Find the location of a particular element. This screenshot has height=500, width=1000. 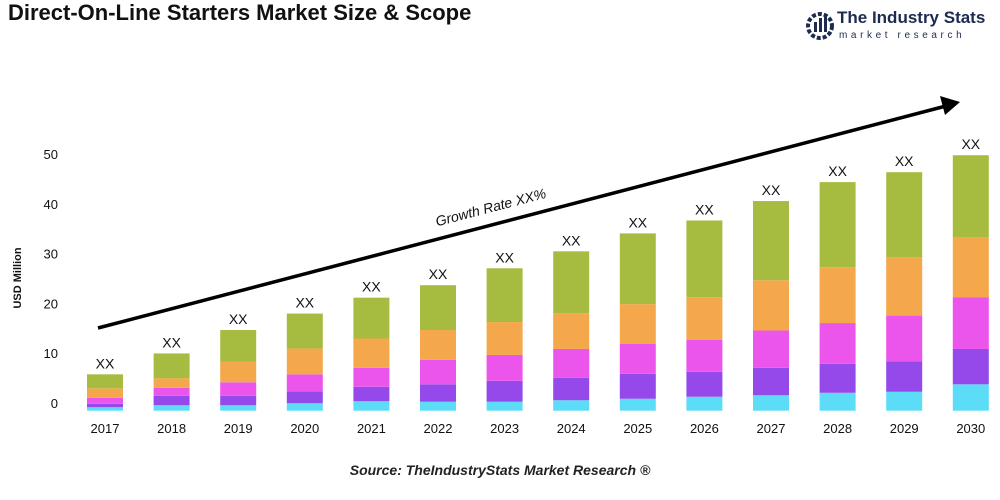

x-tick-label: 2026 is located at coordinates (704, 428).